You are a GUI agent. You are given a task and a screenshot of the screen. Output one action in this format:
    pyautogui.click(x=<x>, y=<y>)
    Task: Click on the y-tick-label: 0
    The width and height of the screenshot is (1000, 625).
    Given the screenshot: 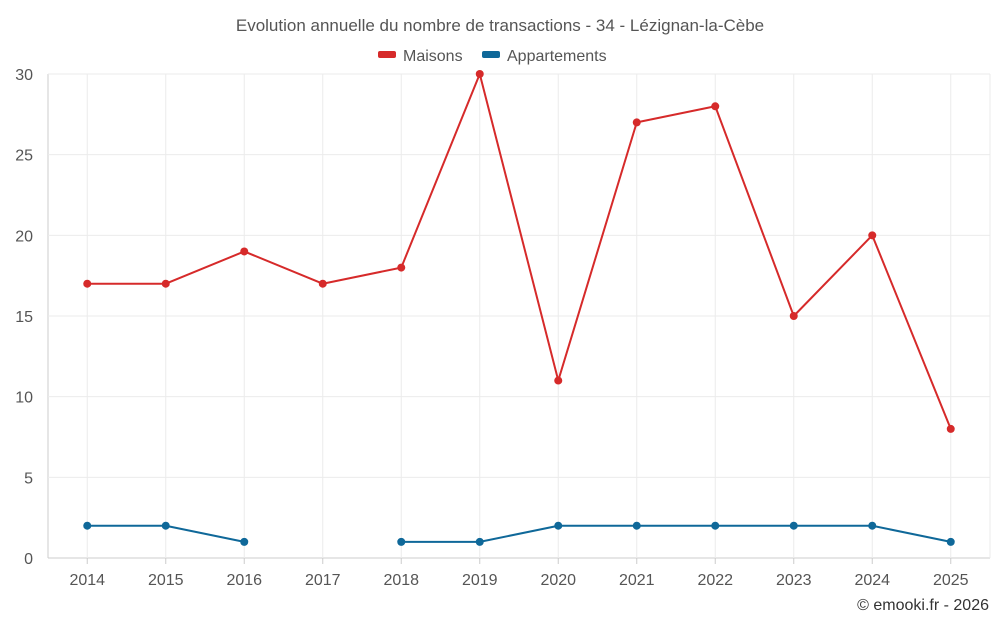 What is the action you would take?
    pyautogui.click(x=28, y=559)
    